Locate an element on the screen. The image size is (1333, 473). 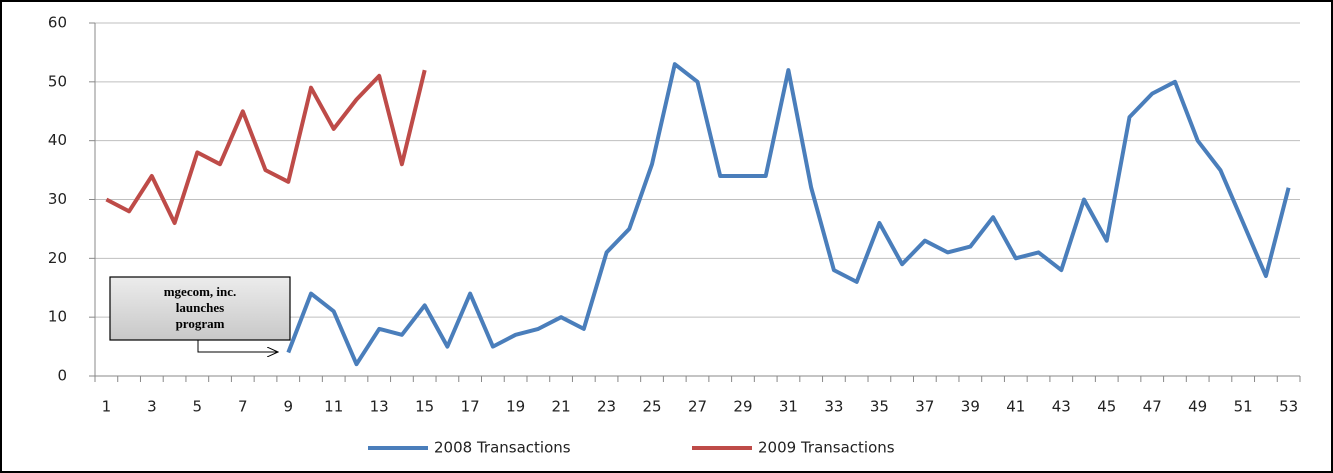
x-tick-label: 29 is located at coordinates (742, 407).